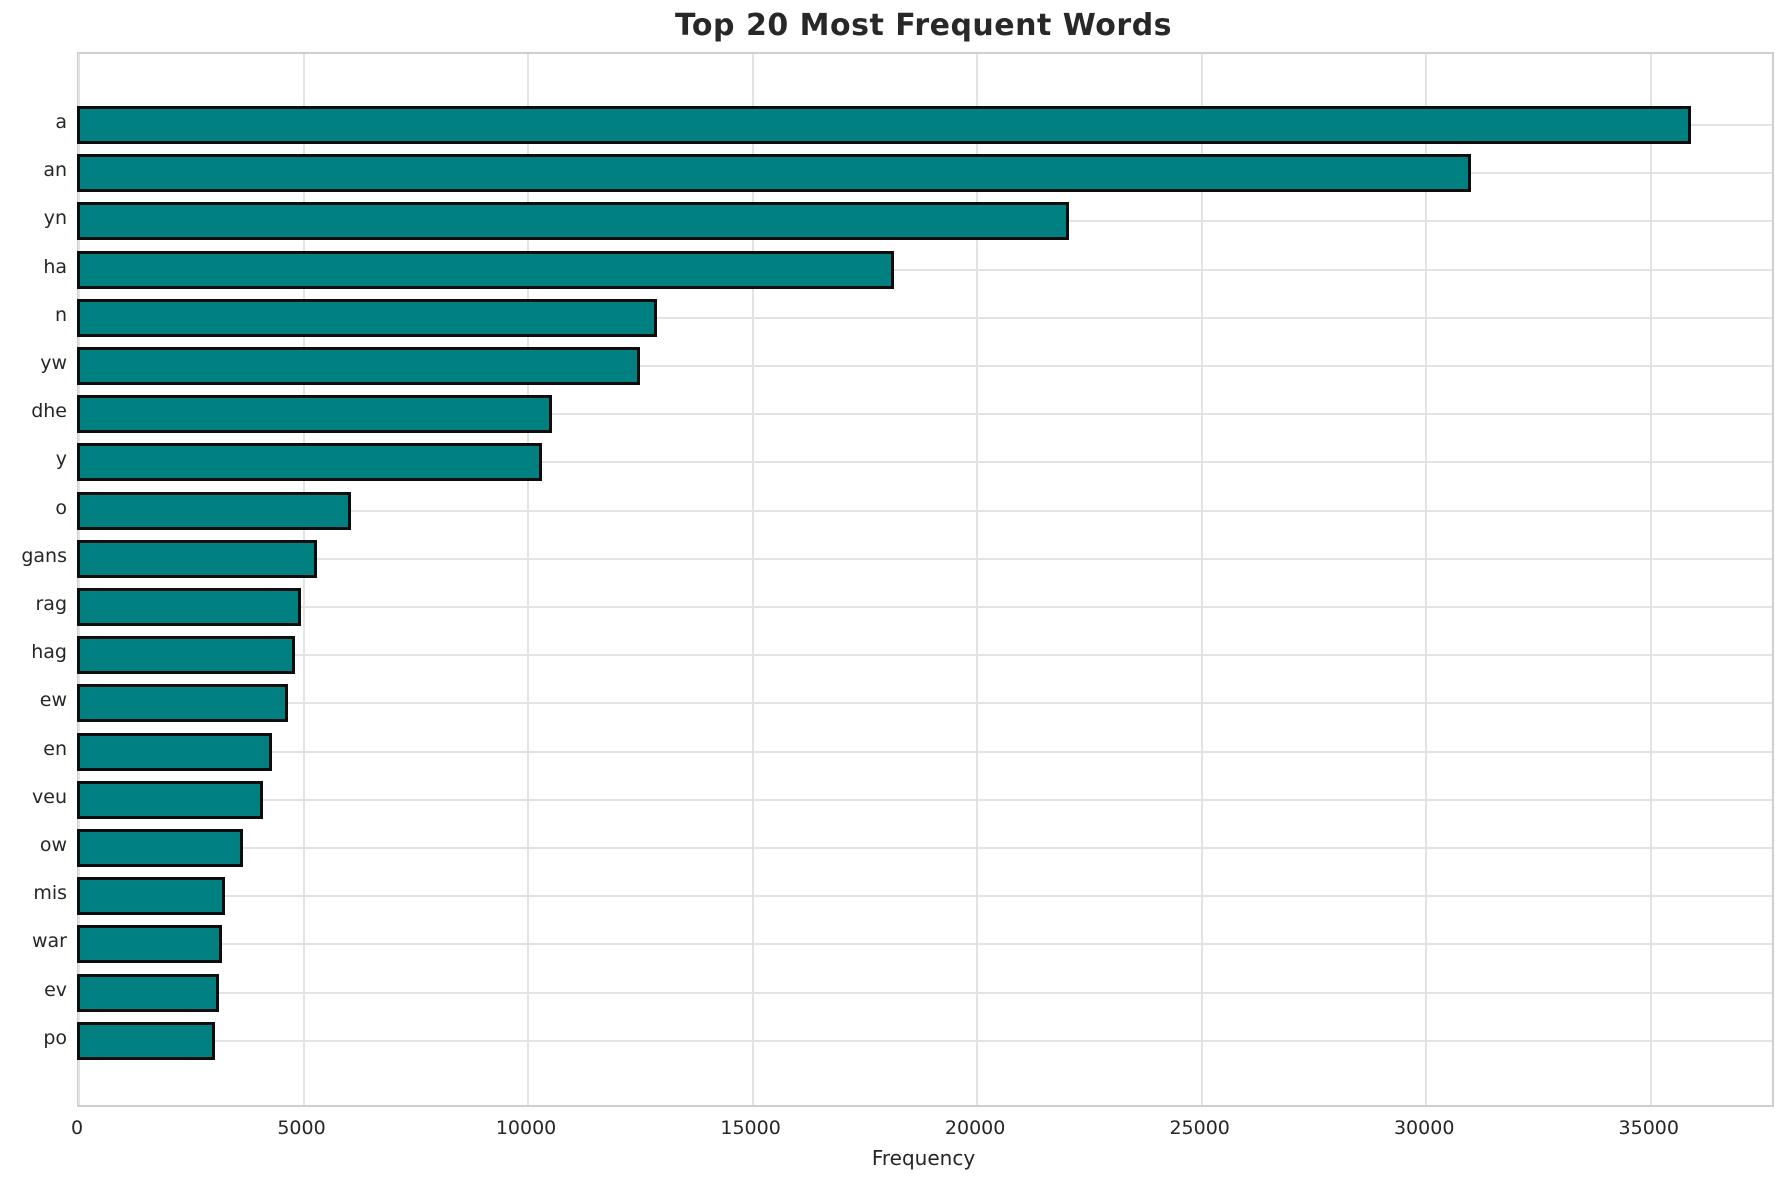  What do you see at coordinates (49, 941) in the screenshot?
I see `y-tick-label: war` at bounding box center [49, 941].